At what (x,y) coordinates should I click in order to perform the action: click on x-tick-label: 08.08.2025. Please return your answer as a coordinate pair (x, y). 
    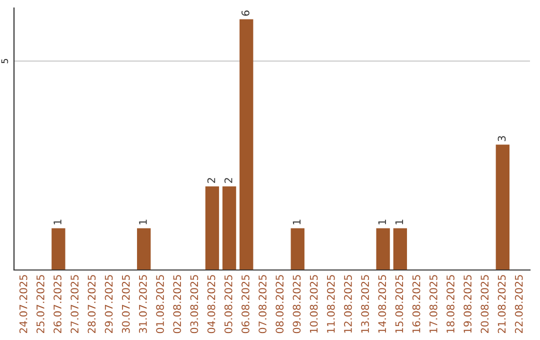
    Looking at the image, I should click on (280, 304).